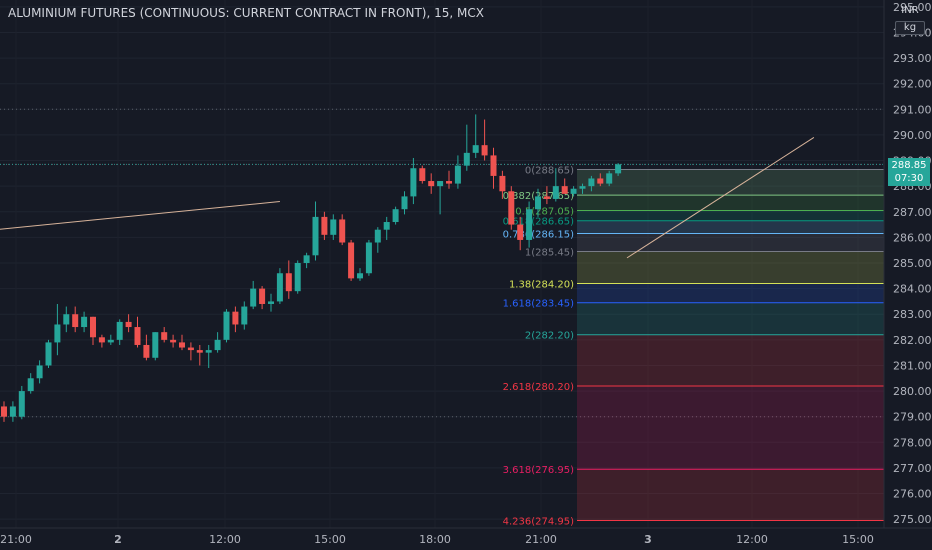 Image resolution: width=932 pixels, height=550 pixels. What do you see at coordinates (912, 212) in the screenshot?
I see `price-tick-label: 287.00` at bounding box center [912, 212].